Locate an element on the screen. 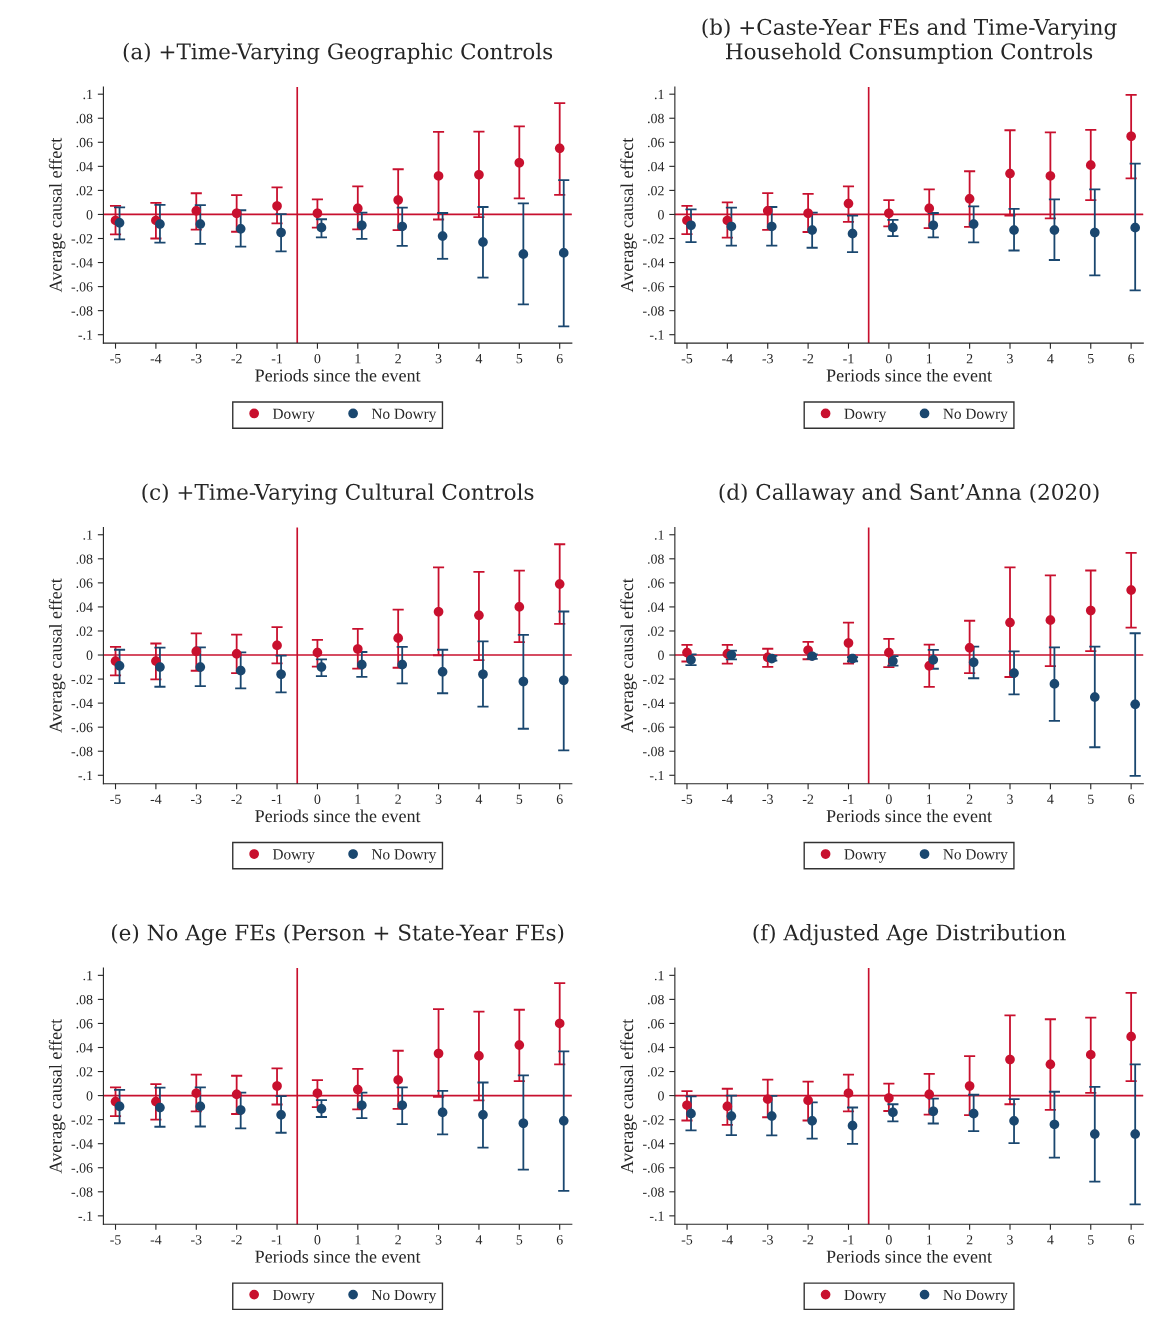 The width and height of the screenshot is (1149, 1338). x-tick-label: 5 is located at coordinates (519, 1240).